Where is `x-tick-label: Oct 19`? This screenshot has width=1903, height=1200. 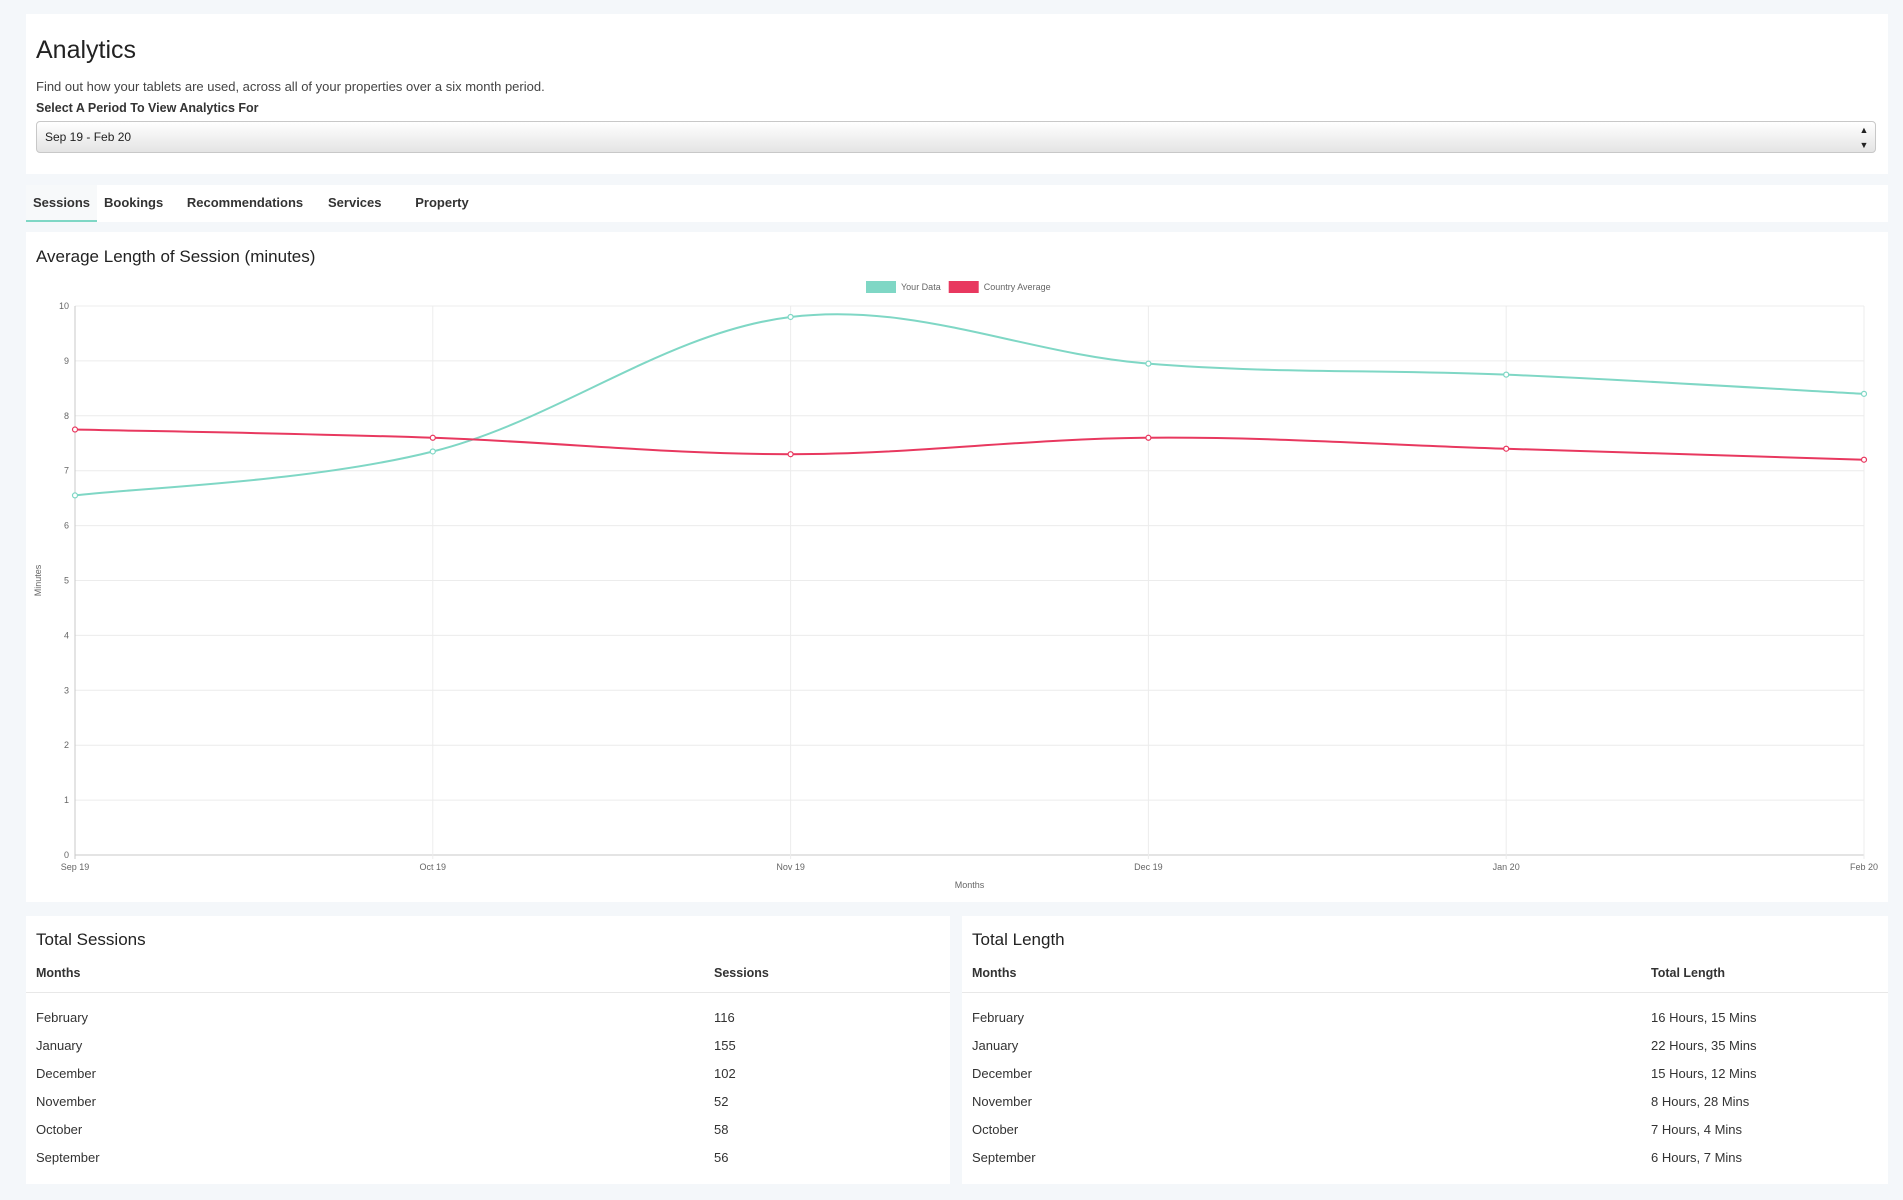 x-tick-label: Oct 19 is located at coordinates (433, 867).